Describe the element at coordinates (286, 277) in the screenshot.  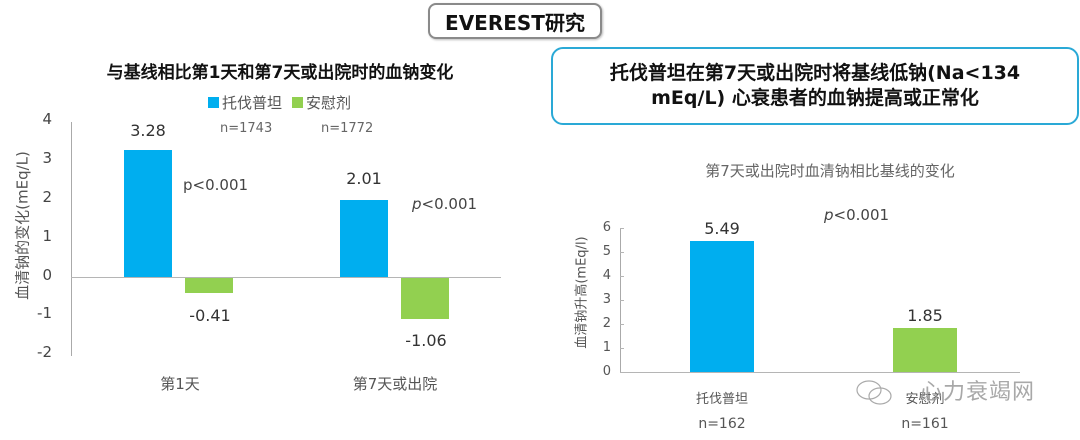
I see `left-zero-line` at that location.